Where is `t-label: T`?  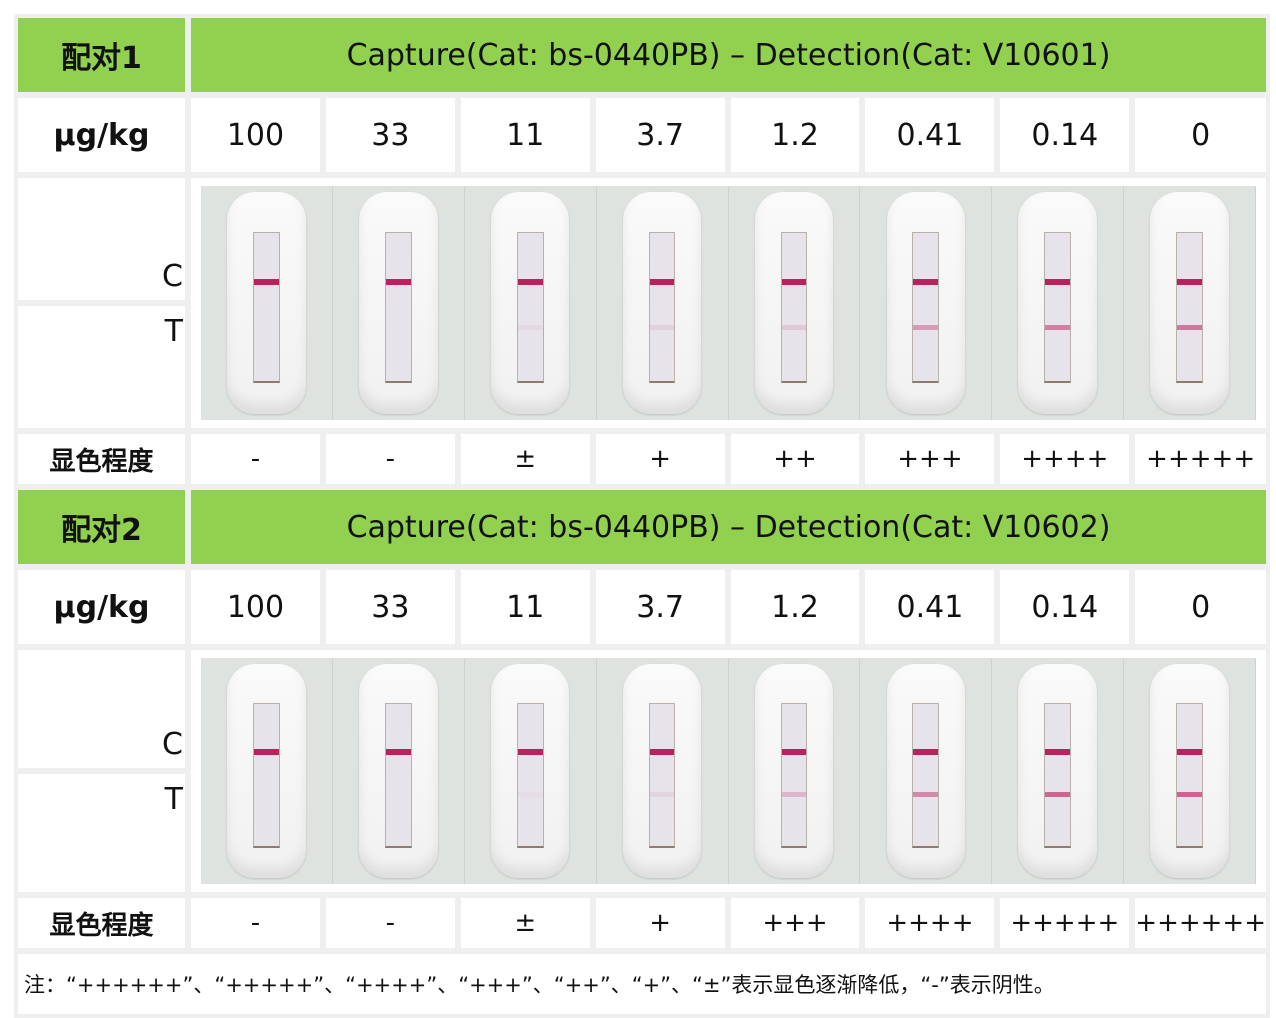
t-label: T is located at coordinates (173, 331).